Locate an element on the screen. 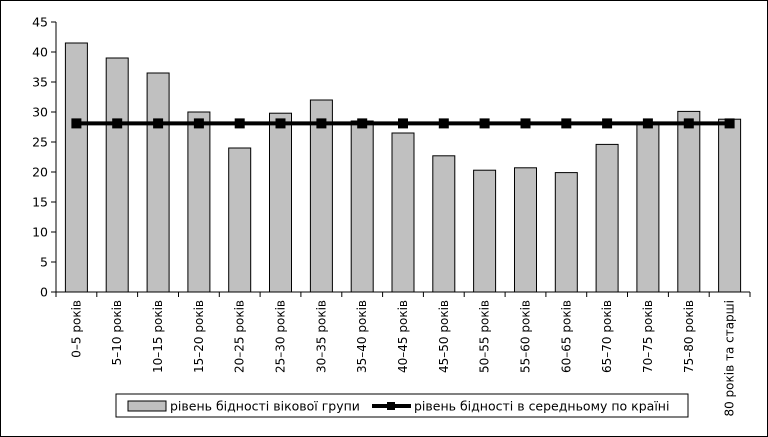 The image size is (768, 437). average-line-group is located at coordinates (403, 123).